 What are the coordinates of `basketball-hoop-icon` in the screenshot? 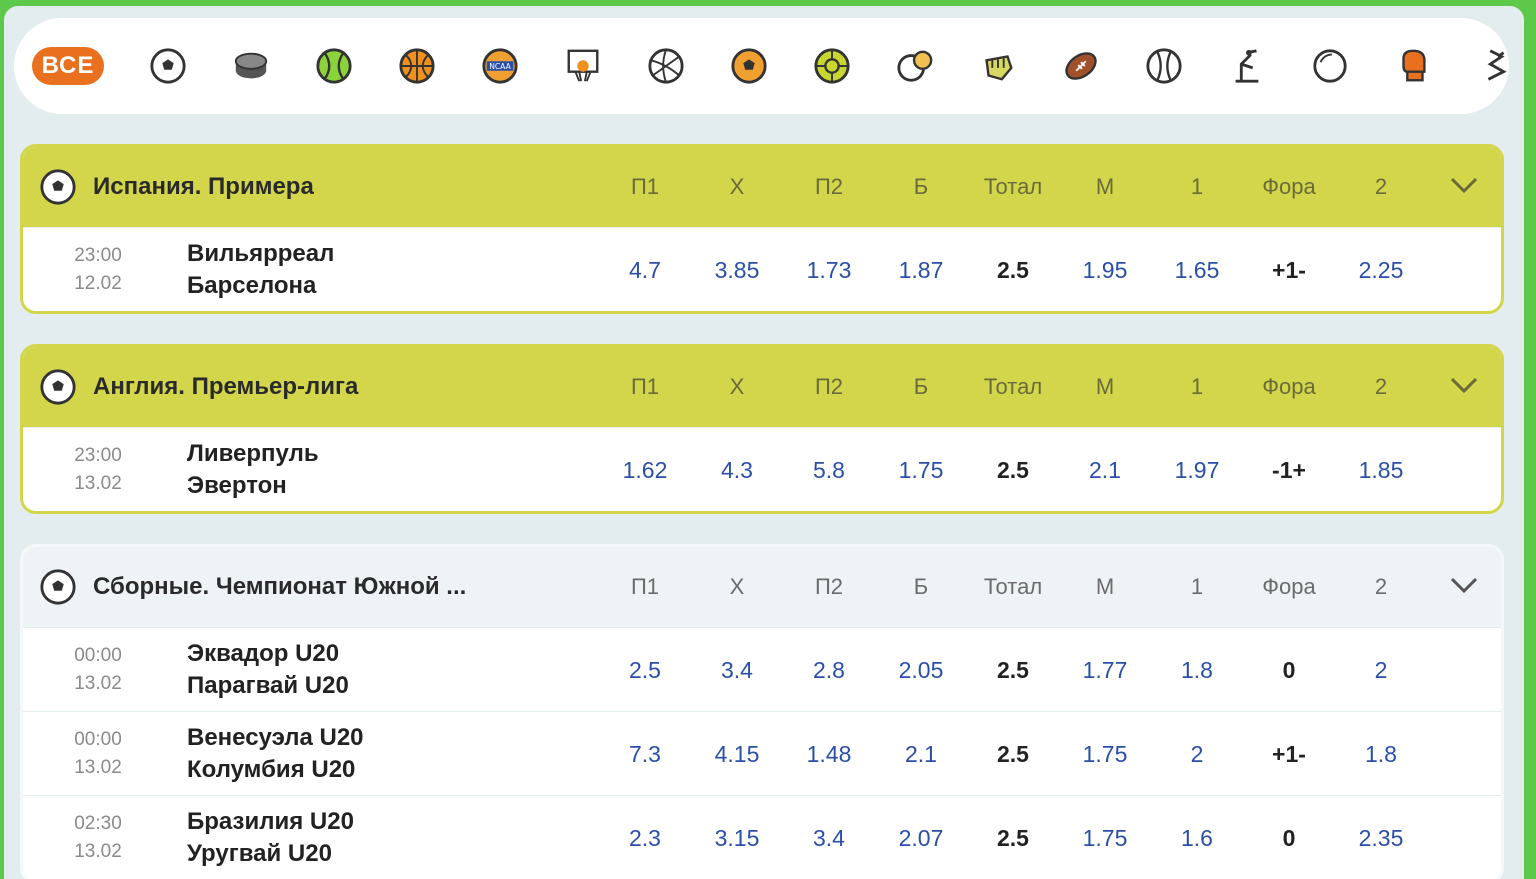 It's located at (583, 66).